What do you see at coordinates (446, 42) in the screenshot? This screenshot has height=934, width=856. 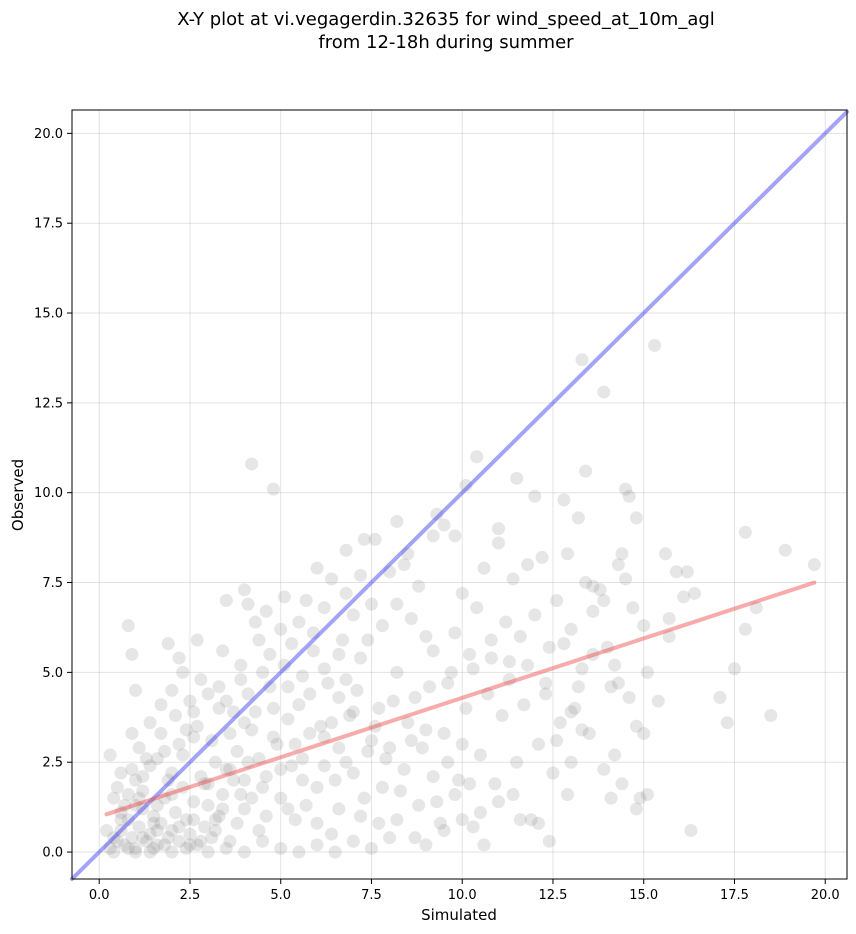 I see `chart-title-line-2: from 12-18h during summer` at bounding box center [446, 42].